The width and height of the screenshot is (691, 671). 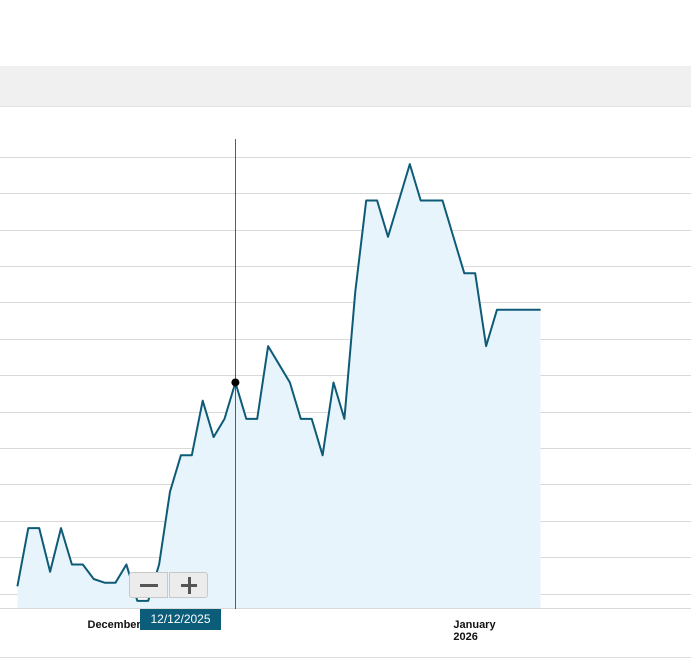 What do you see at coordinates (292, 631) in the screenshot?
I see `x-axis-labels: DecemberJanuary2026February` at bounding box center [292, 631].